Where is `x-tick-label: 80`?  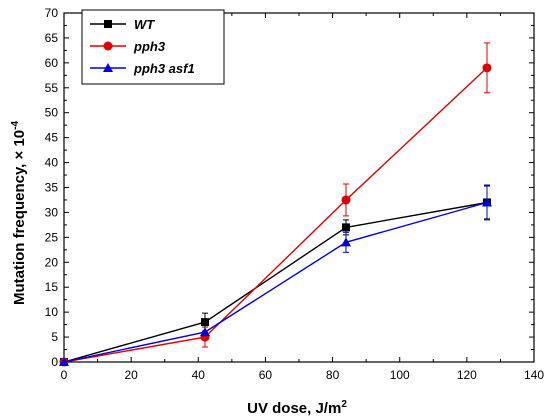
x-tick-label: 80 is located at coordinates (333, 375).